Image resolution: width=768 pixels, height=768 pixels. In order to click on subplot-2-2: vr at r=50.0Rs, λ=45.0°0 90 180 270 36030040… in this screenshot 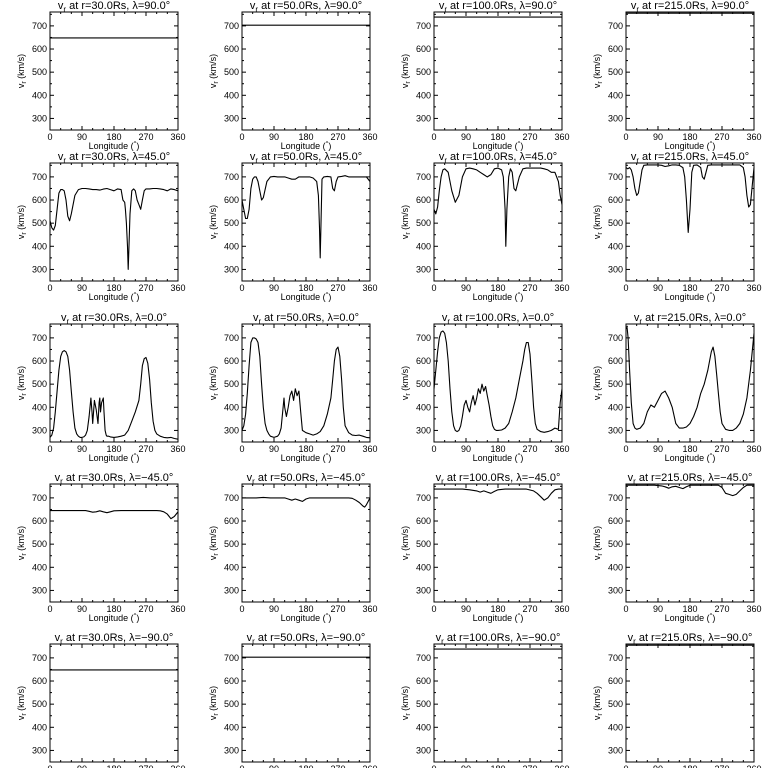, I will do `click(293, 226)`.